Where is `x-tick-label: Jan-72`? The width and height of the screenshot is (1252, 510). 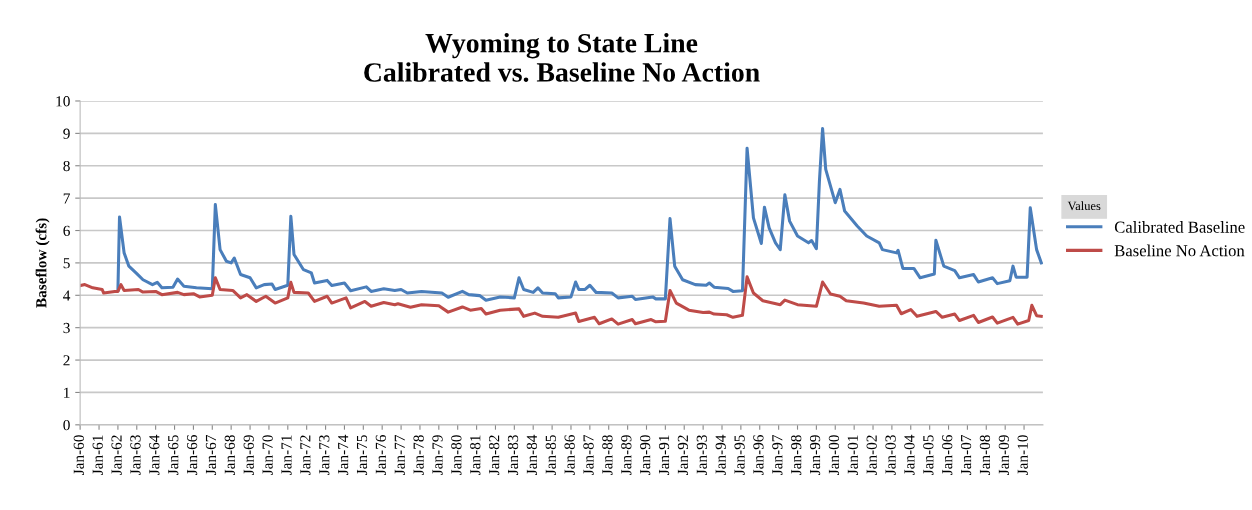 x-tick-label: Jan-72 is located at coordinates (305, 455).